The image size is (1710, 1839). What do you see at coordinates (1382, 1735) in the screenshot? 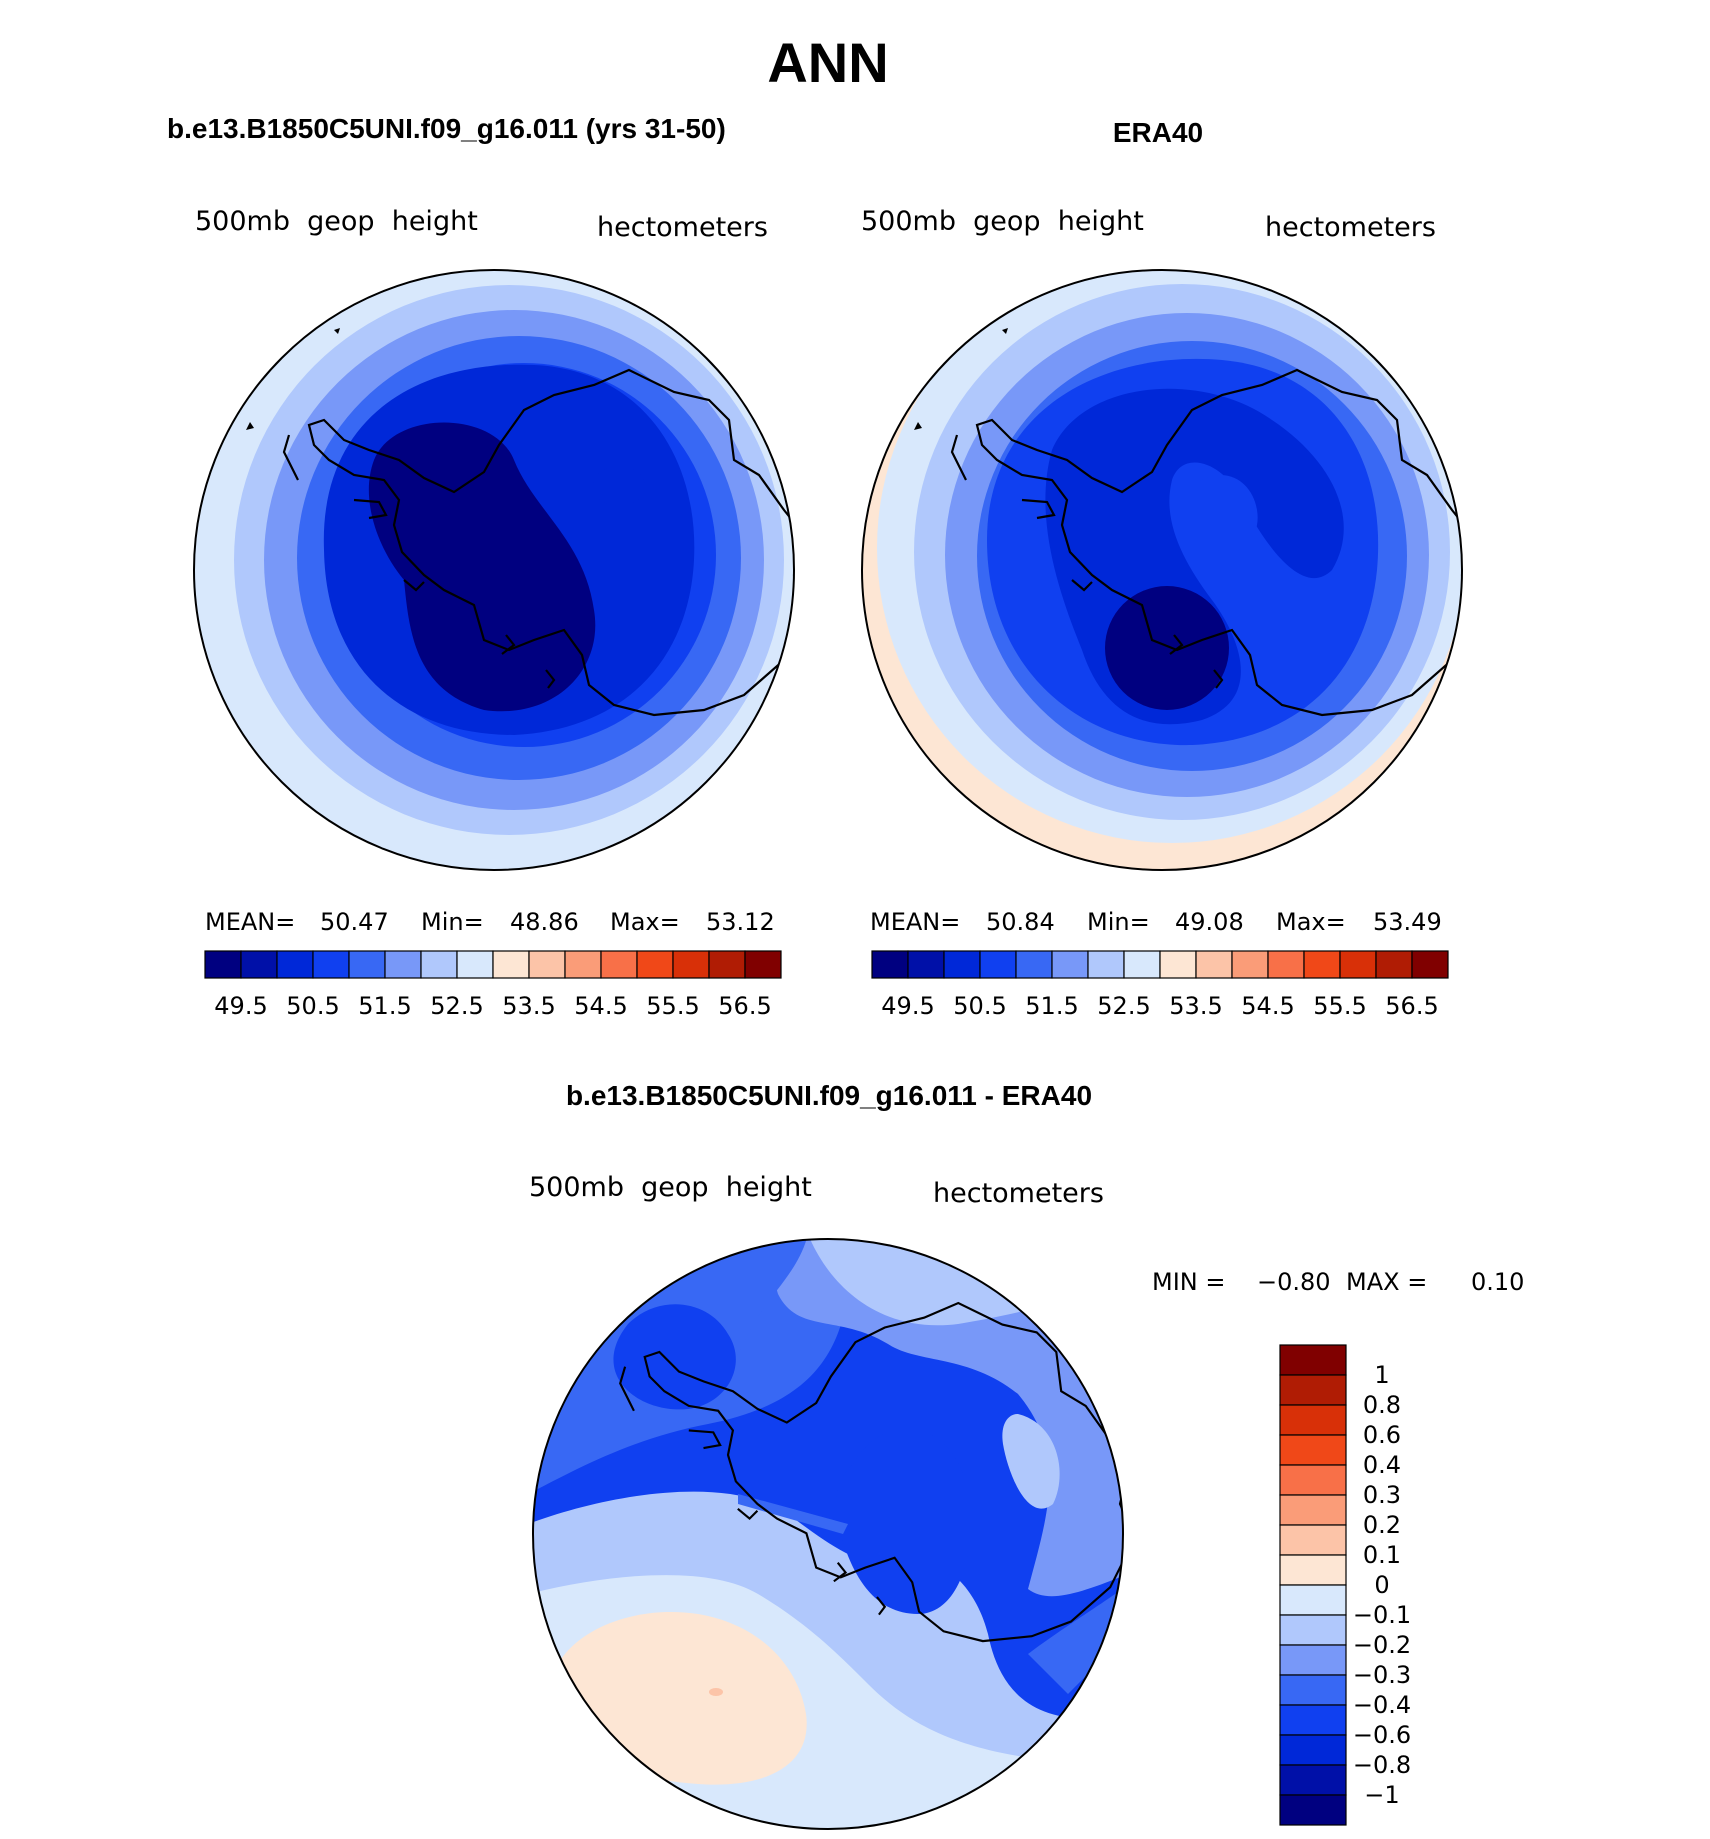
I see `colorbar-label: −0.6` at bounding box center [1382, 1735].